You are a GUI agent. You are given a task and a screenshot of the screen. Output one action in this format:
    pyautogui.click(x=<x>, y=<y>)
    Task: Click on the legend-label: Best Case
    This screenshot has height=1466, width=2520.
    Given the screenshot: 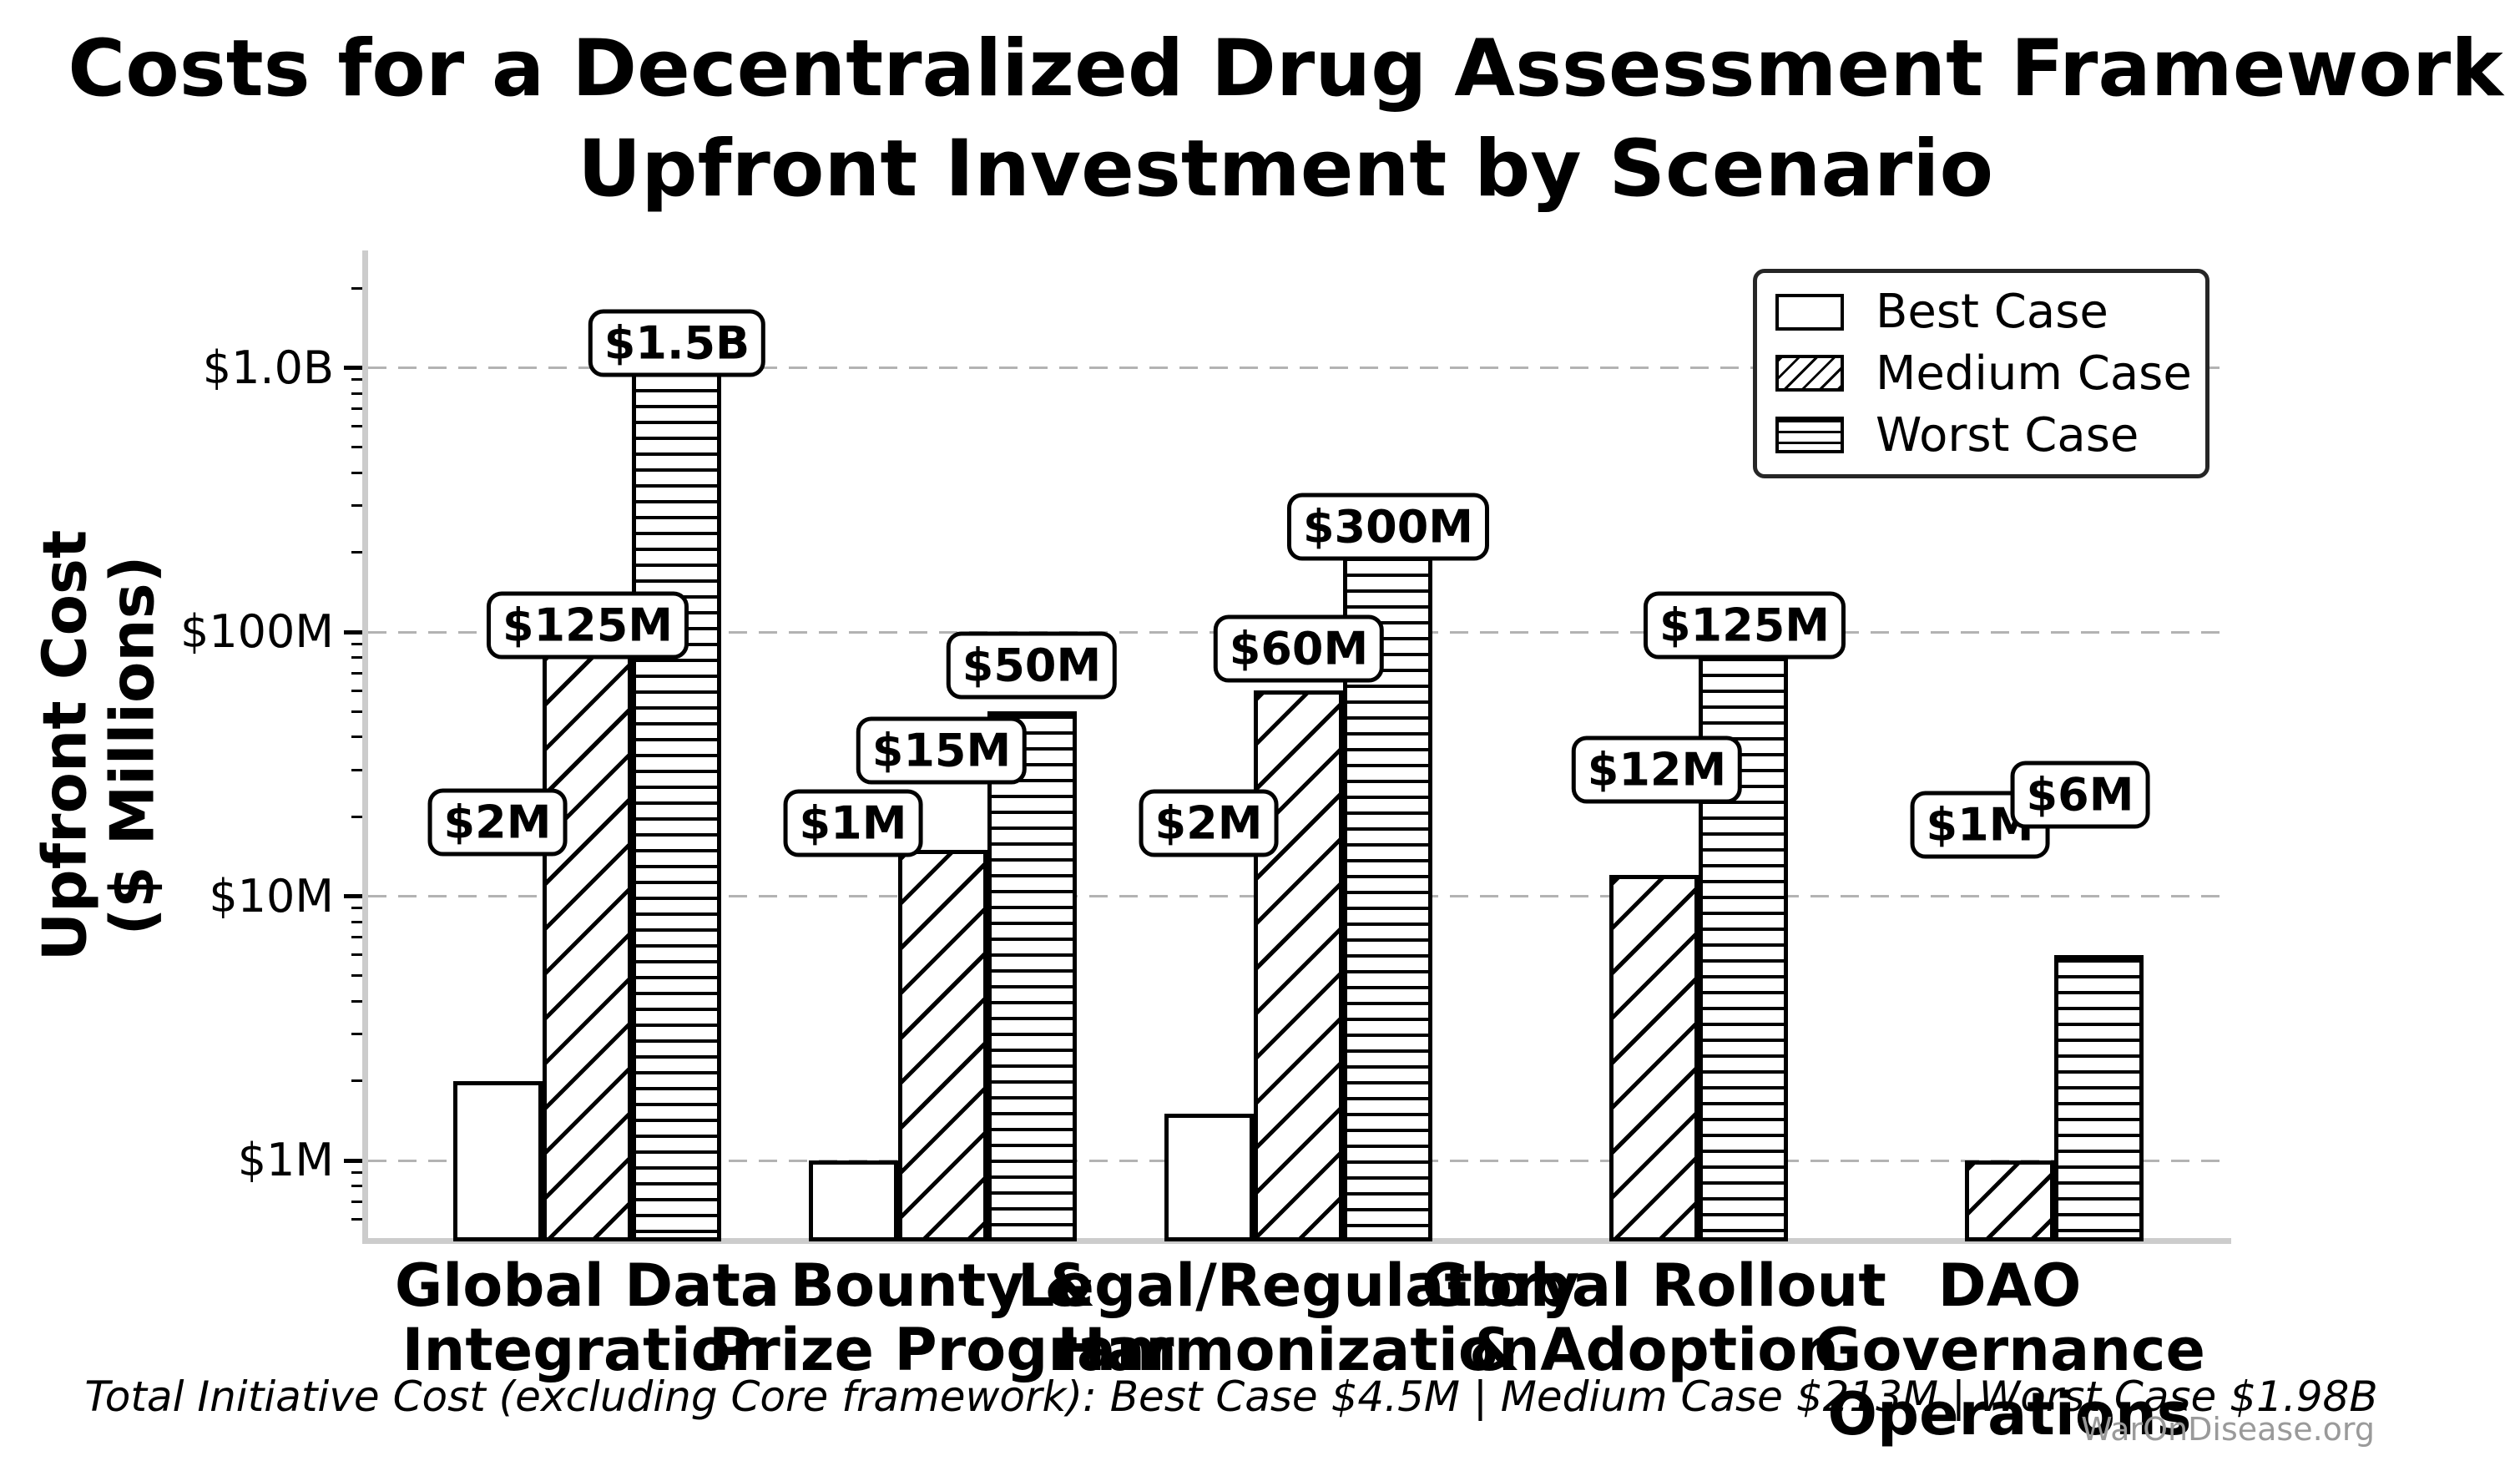 What is the action you would take?
    pyautogui.click(x=1992, y=312)
    